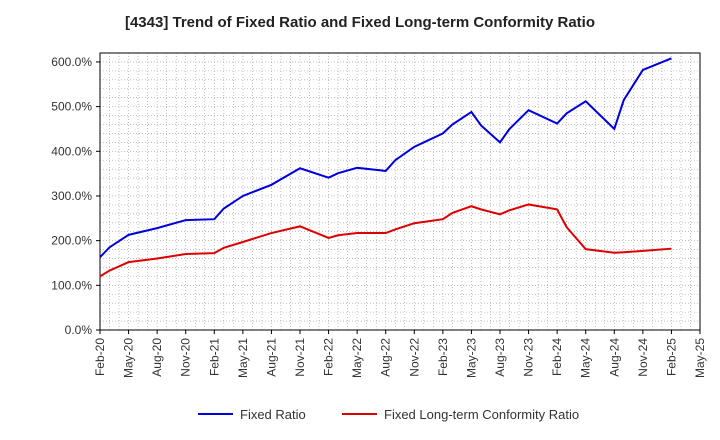 Image resolution: width=720 pixels, height=440 pixels. I want to click on x-tick-label: Feb-20, so click(100, 357).